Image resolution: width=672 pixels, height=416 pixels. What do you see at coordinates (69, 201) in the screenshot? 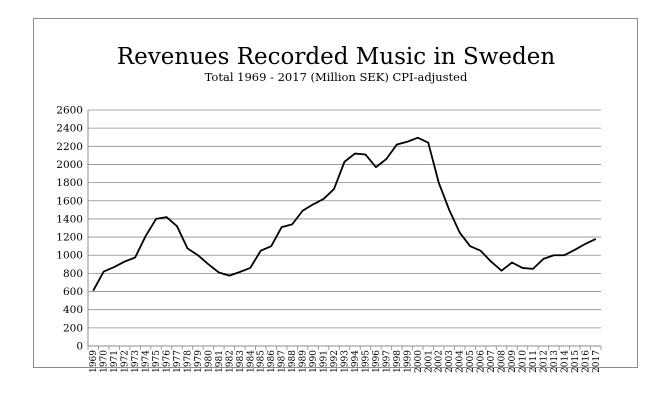
I see `y-tick-label: 1600` at bounding box center [69, 201].